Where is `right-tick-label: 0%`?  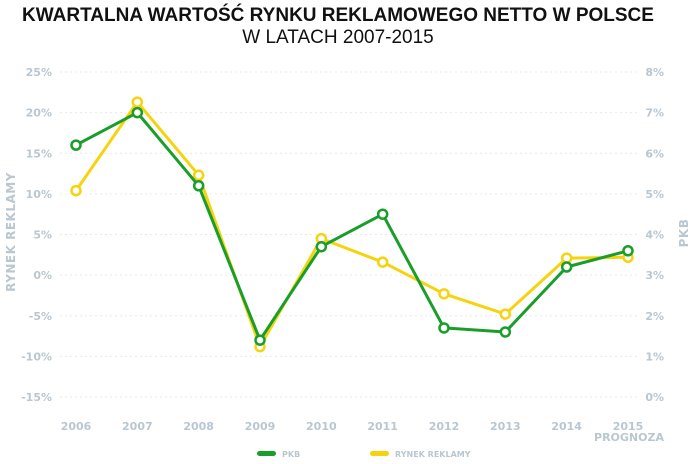 right-tick-label: 0% is located at coordinates (654, 397).